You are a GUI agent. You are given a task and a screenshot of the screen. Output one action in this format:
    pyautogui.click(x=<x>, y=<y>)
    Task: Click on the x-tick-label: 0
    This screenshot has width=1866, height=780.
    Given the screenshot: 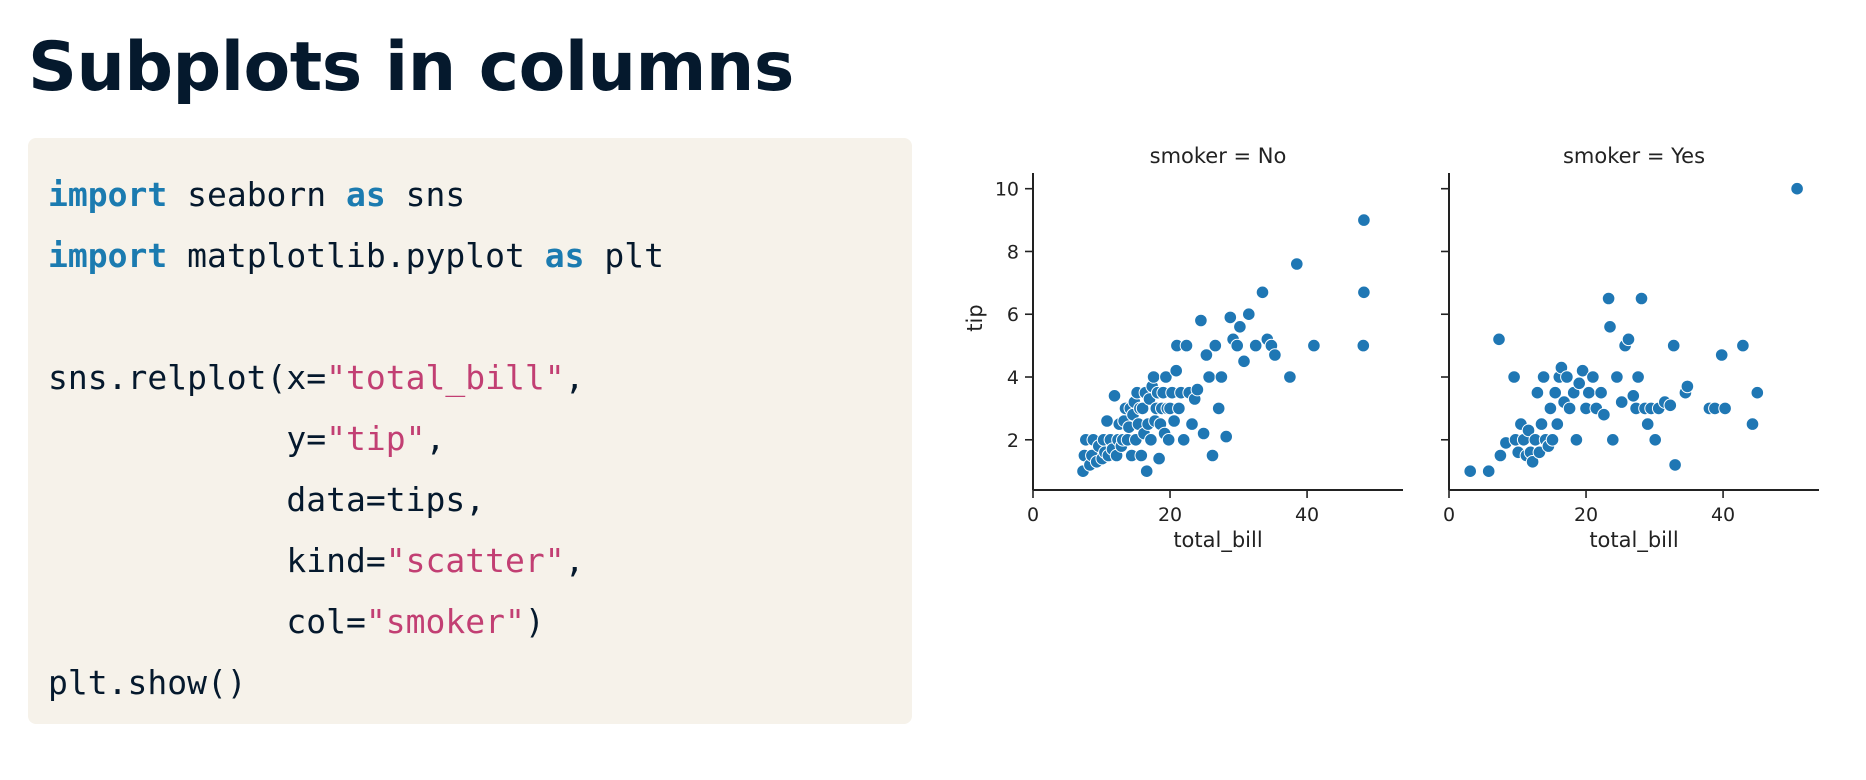 What is the action you would take?
    pyautogui.click(x=1449, y=515)
    